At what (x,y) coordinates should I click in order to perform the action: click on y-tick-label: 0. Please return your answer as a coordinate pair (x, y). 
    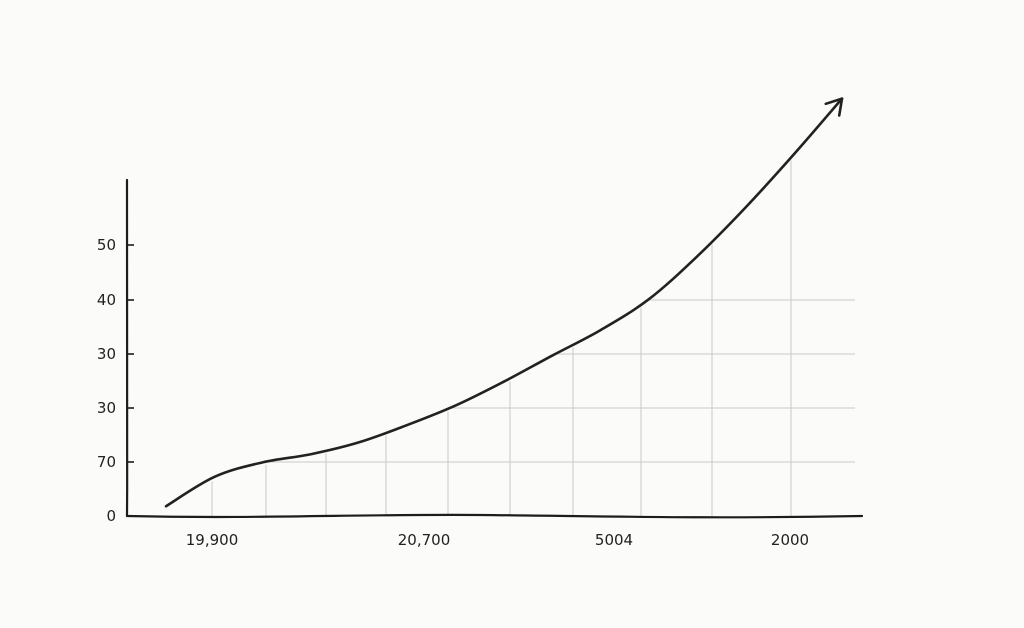
    Looking at the image, I should click on (111, 516).